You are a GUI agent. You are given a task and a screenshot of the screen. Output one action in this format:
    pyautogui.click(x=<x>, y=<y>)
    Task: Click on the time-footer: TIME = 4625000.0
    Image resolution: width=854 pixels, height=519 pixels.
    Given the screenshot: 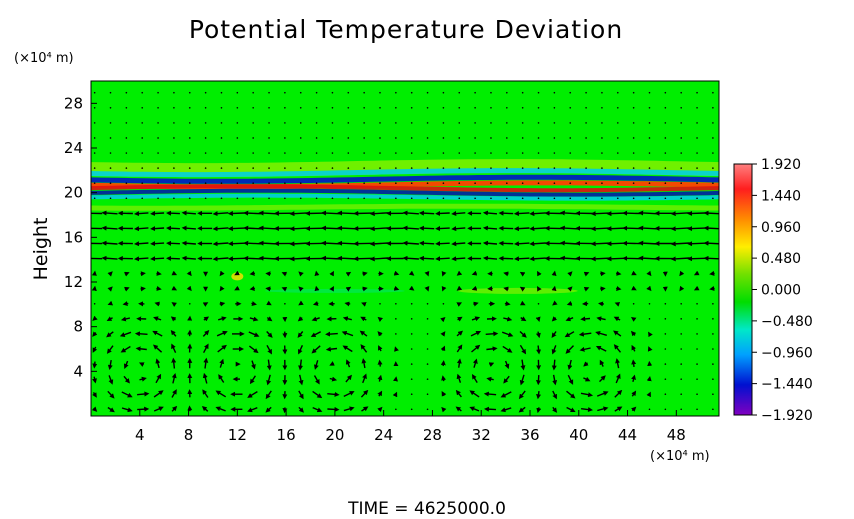 What is the action you would take?
    pyautogui.click(x=426, y=509)
    